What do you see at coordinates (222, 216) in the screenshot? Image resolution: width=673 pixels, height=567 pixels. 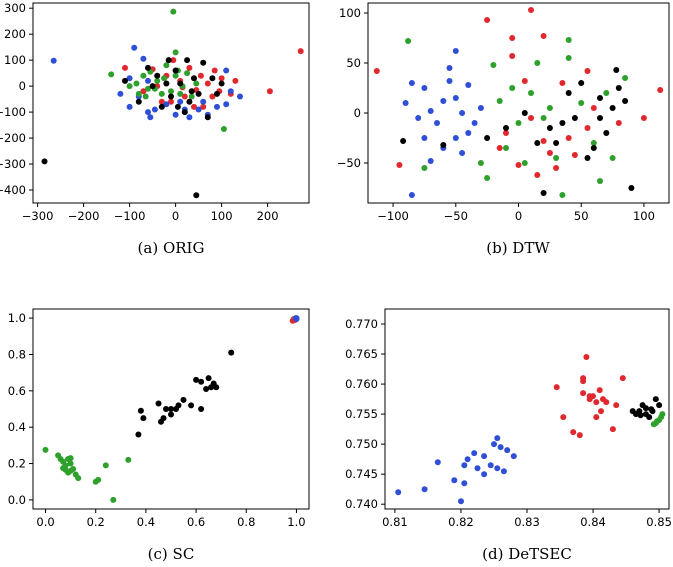 I see `x-tick-label: 100` at bounding box center [222, 216].